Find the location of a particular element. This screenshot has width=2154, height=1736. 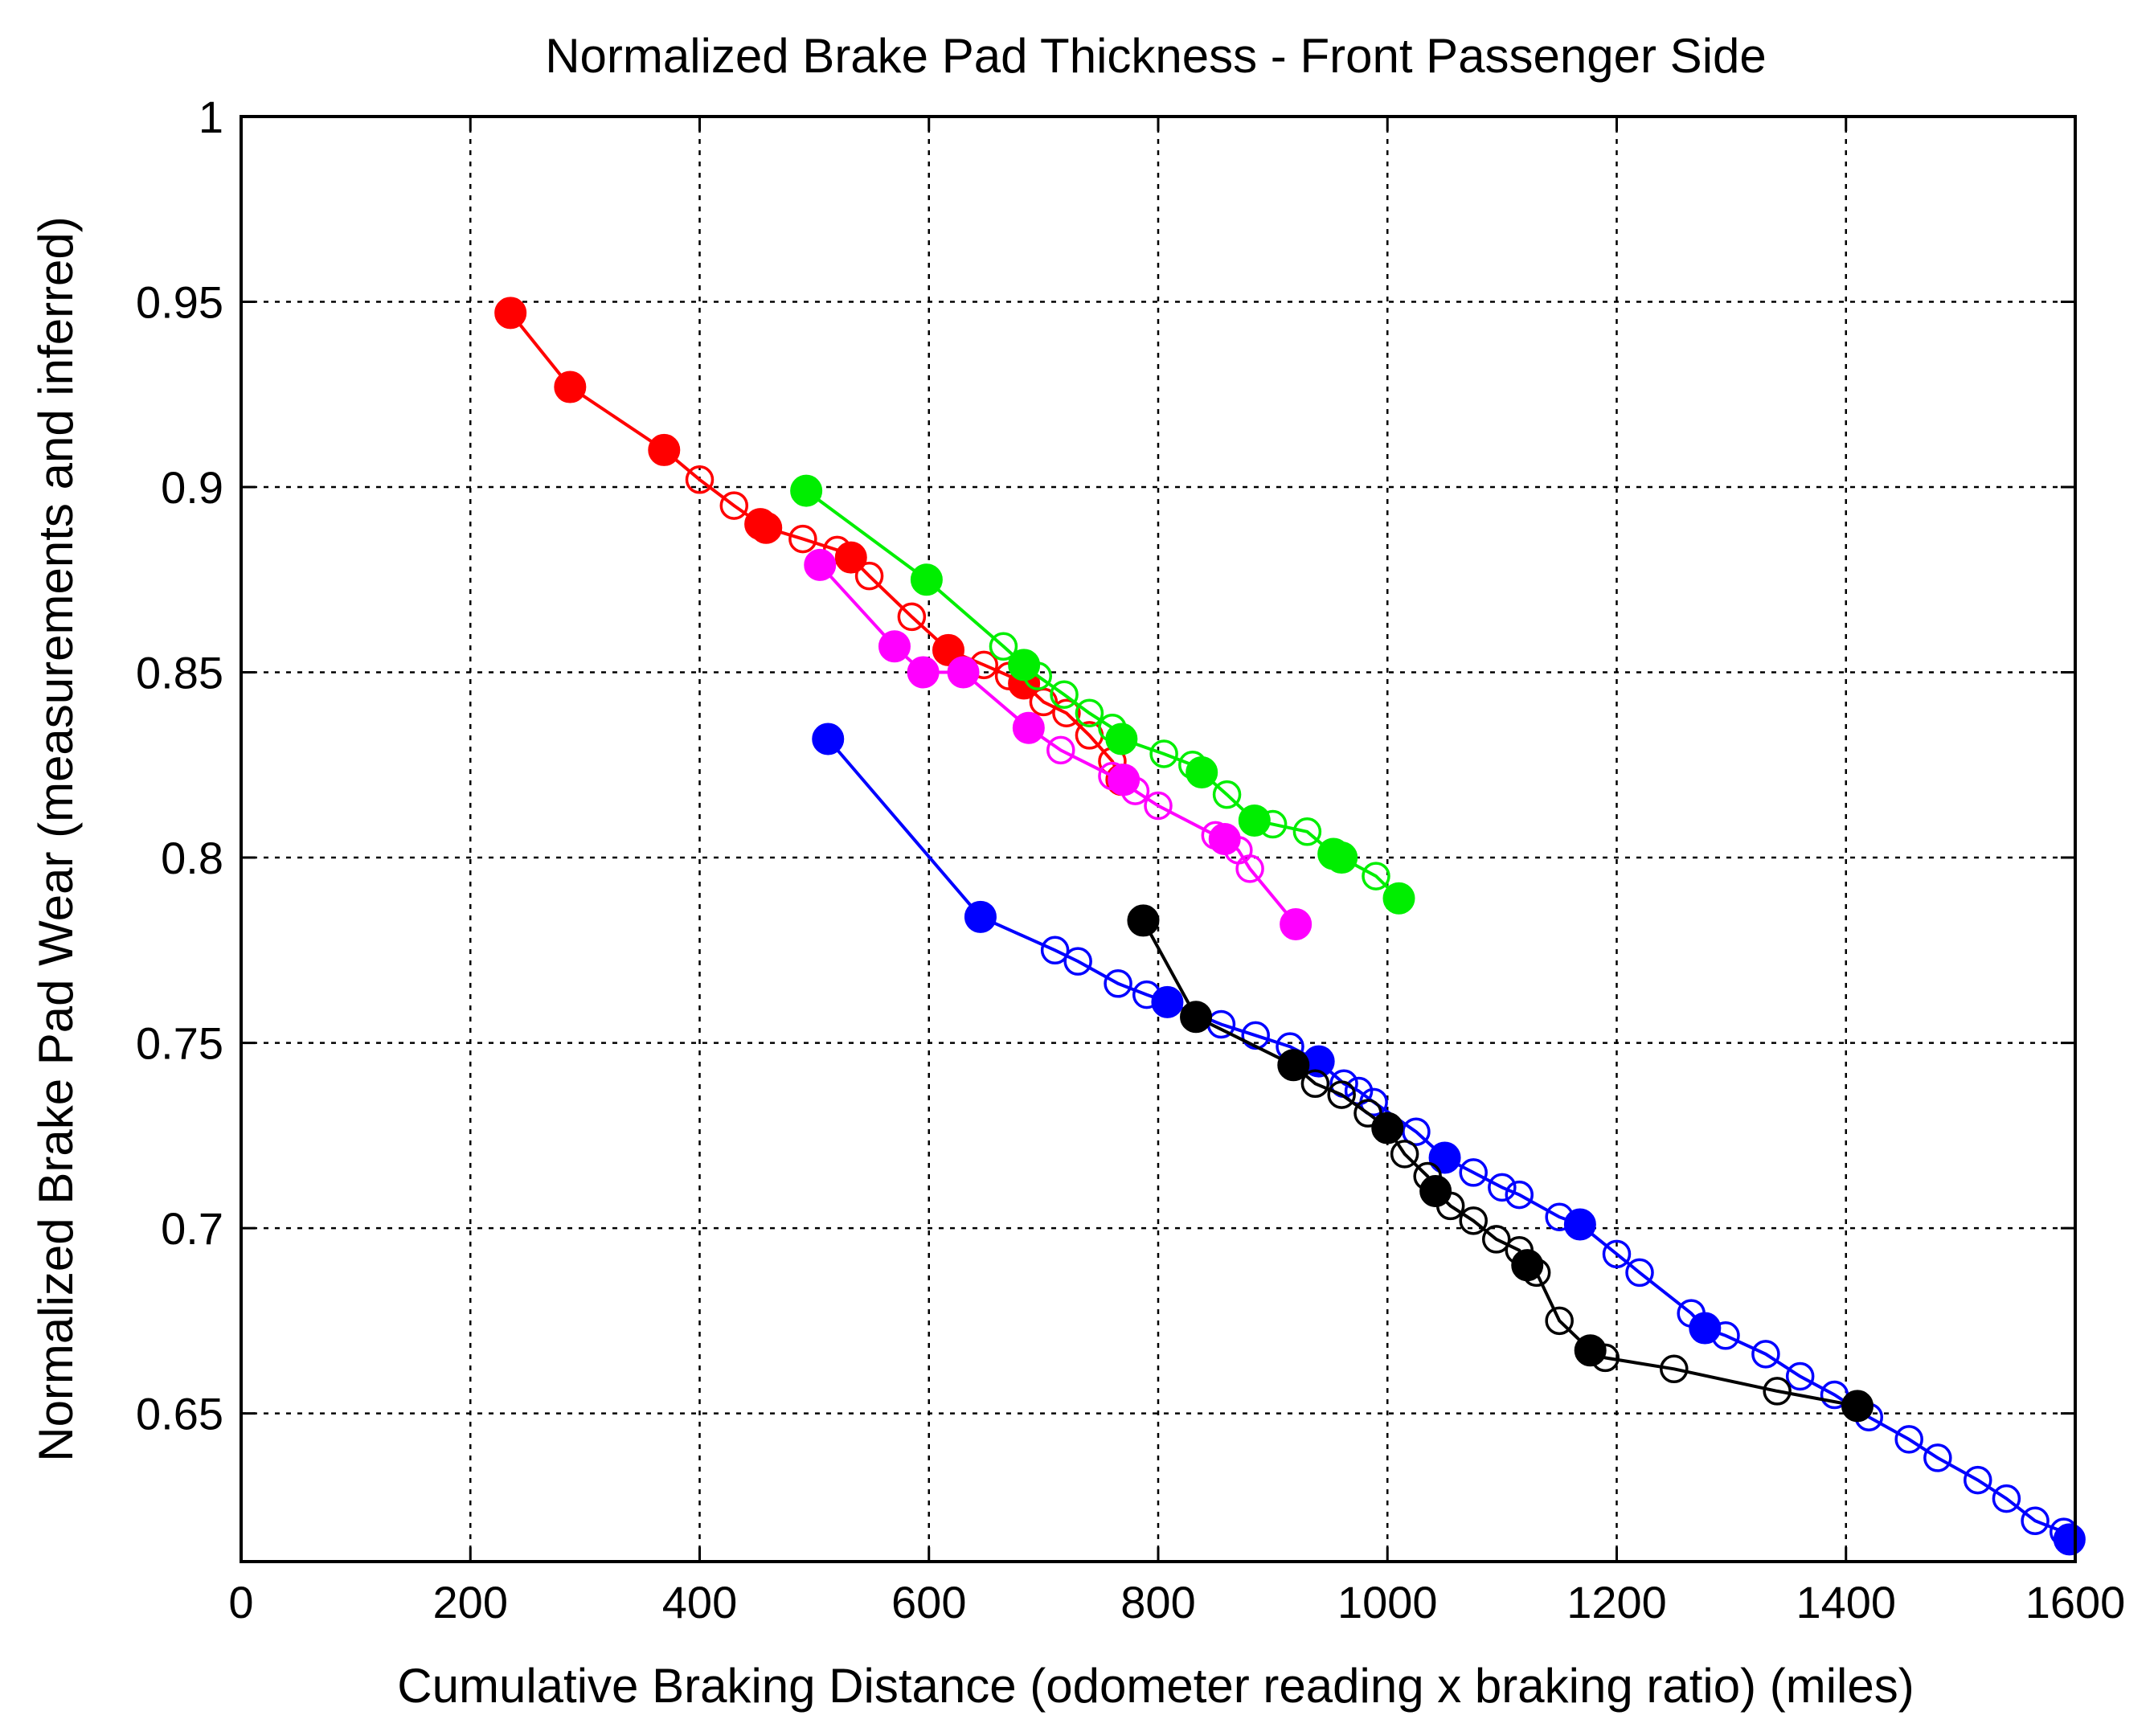

series-line-red is located at coordinates (816, 546).